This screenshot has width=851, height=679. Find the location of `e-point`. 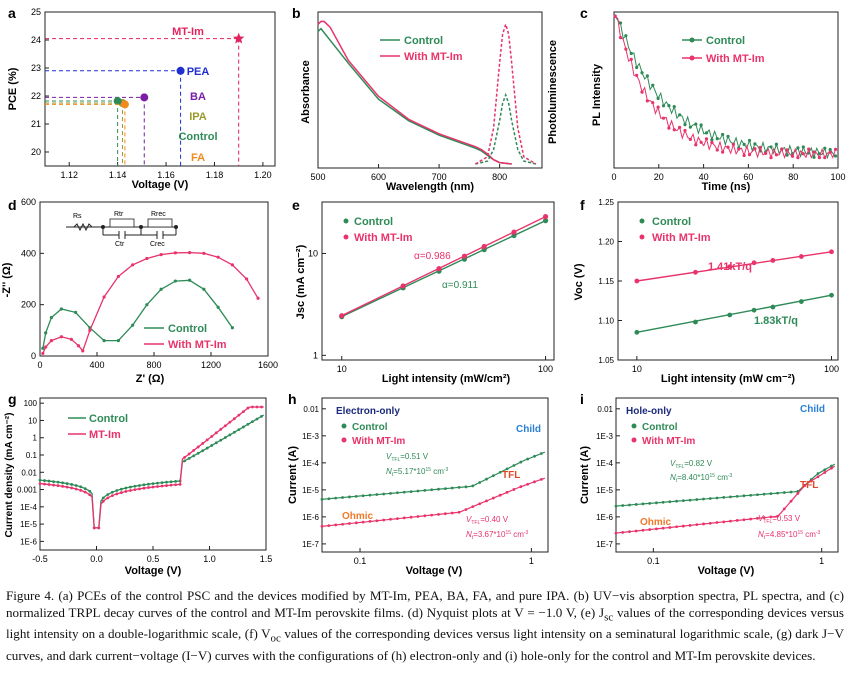

e-point is located at coordinates (403, 286).